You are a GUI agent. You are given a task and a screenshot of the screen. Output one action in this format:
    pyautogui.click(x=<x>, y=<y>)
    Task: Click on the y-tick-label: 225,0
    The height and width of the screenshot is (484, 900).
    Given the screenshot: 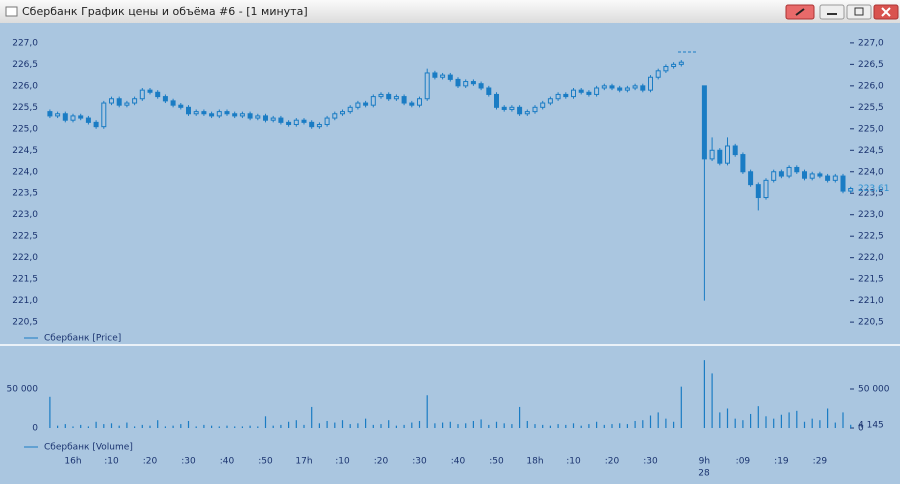 What is the action you would take?
    pyautogui.click(x=25, y=129)
    